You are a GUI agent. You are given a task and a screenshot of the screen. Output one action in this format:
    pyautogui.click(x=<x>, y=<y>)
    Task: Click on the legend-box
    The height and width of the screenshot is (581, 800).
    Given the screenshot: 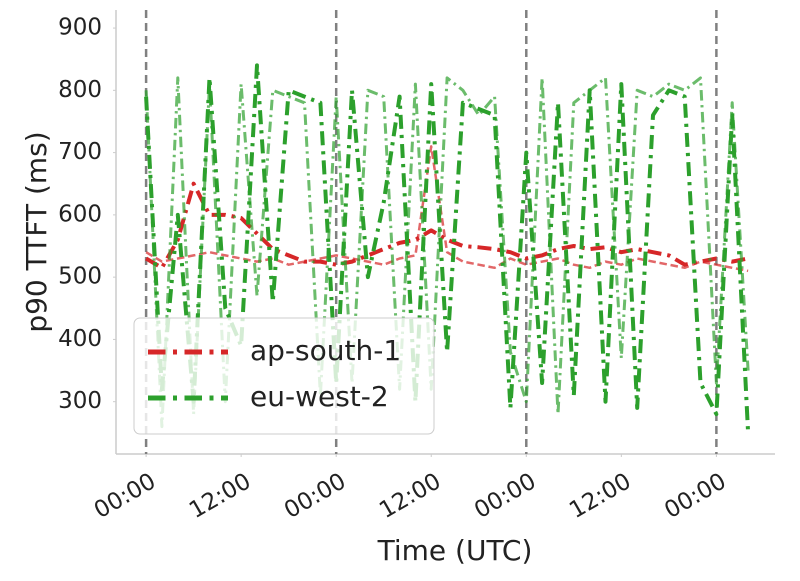 What is the action you would take?
    pyautogui.click(x=284, y=376)
    